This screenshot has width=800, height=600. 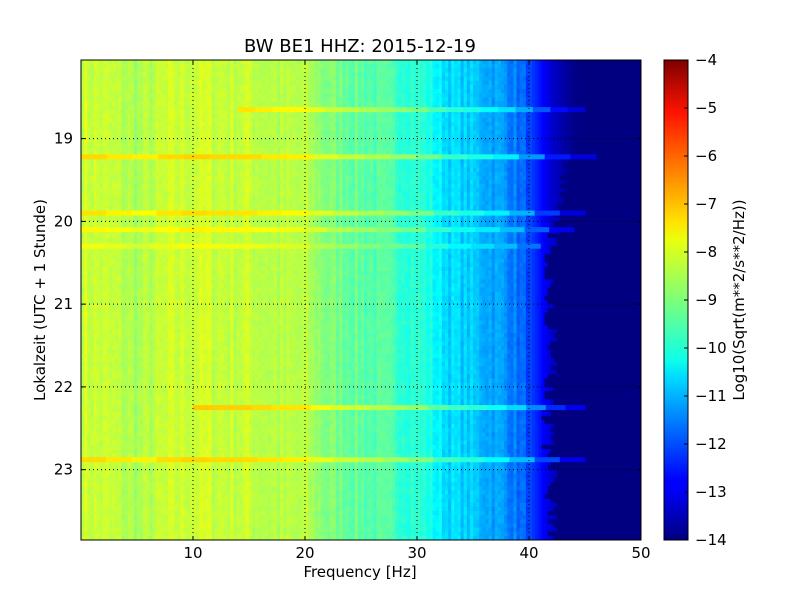 I want to click on y-axis-label: Lokalzeit (UTC + 1 Stunde), so click(x=40, y=300).